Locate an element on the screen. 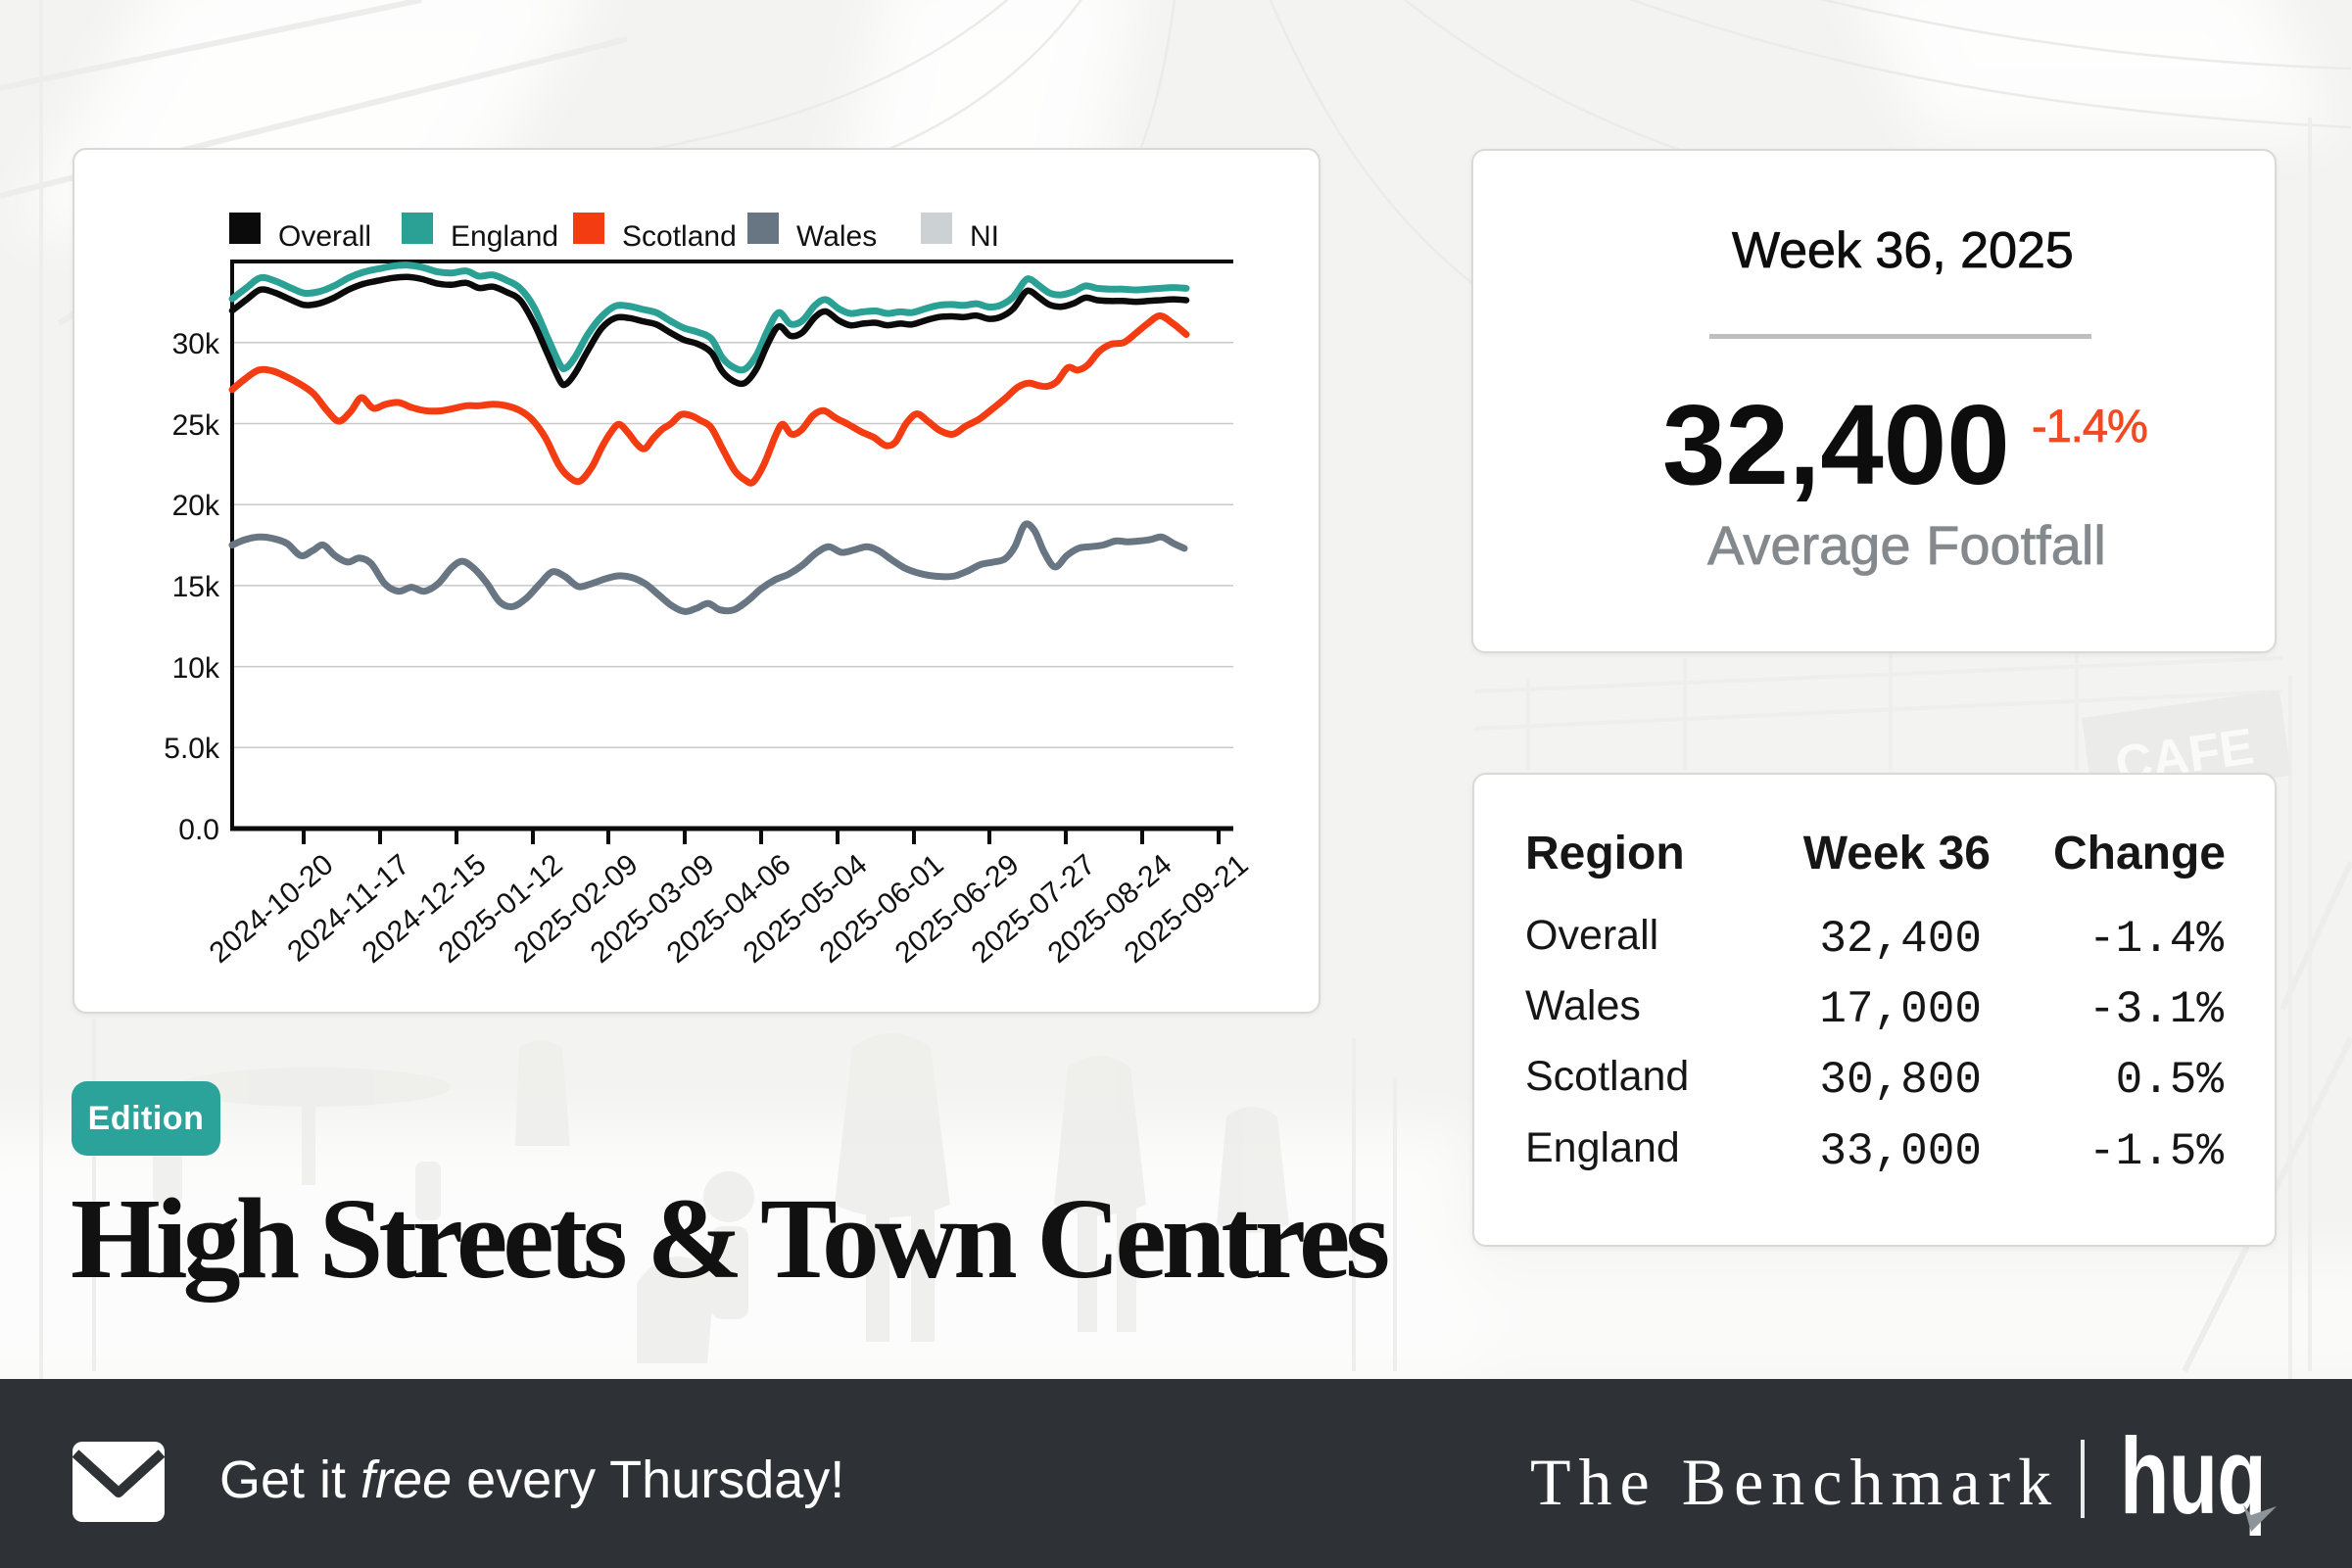 This screenshot has height=1568, width=2352. svg-text: 5.0k is located at coordinates (192, 749).